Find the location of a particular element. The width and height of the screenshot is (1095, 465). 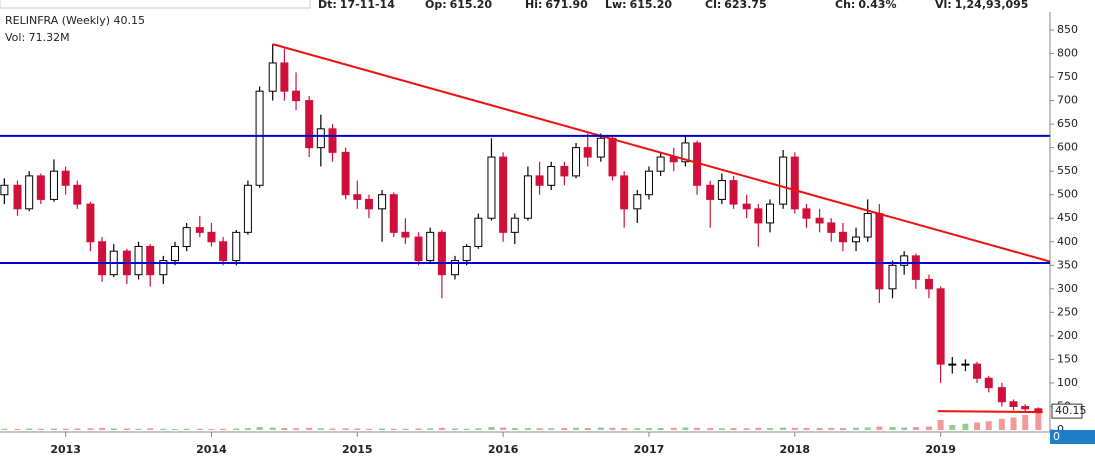

symbol-input is located at coordinates (155, 4).